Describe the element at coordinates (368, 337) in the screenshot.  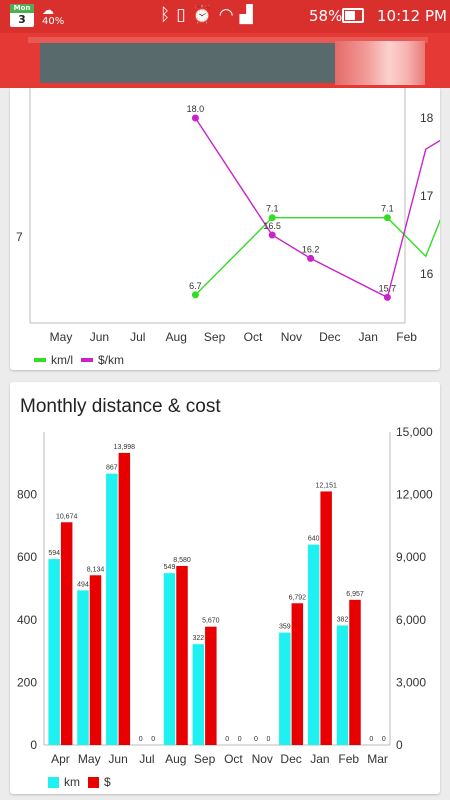
I see `x-tick-label: Jan` at that location.